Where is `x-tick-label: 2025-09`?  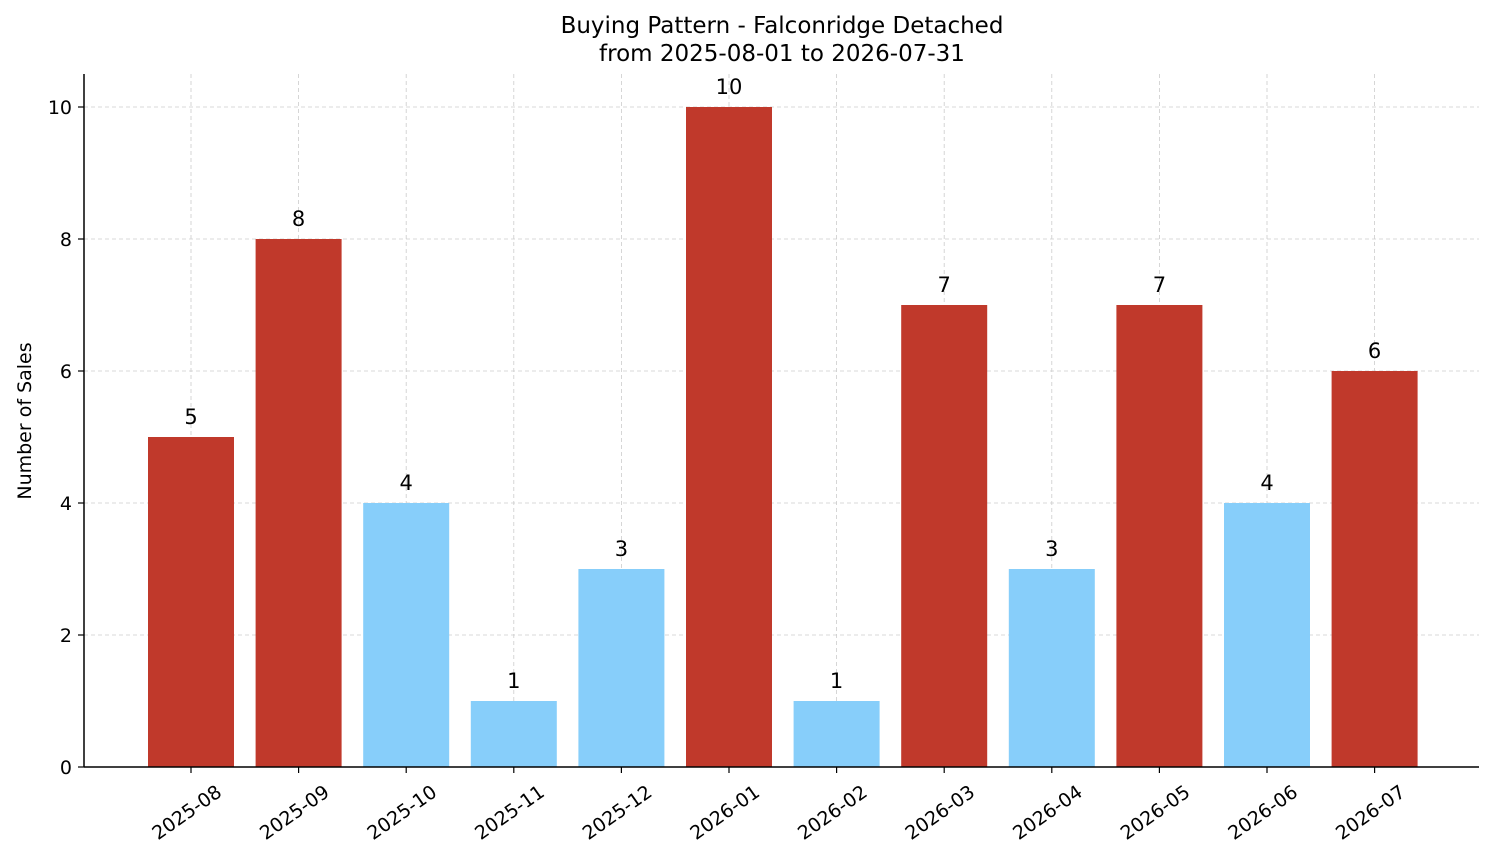
x-tick-label: 2025-09 is located at coordinates (295, 813).